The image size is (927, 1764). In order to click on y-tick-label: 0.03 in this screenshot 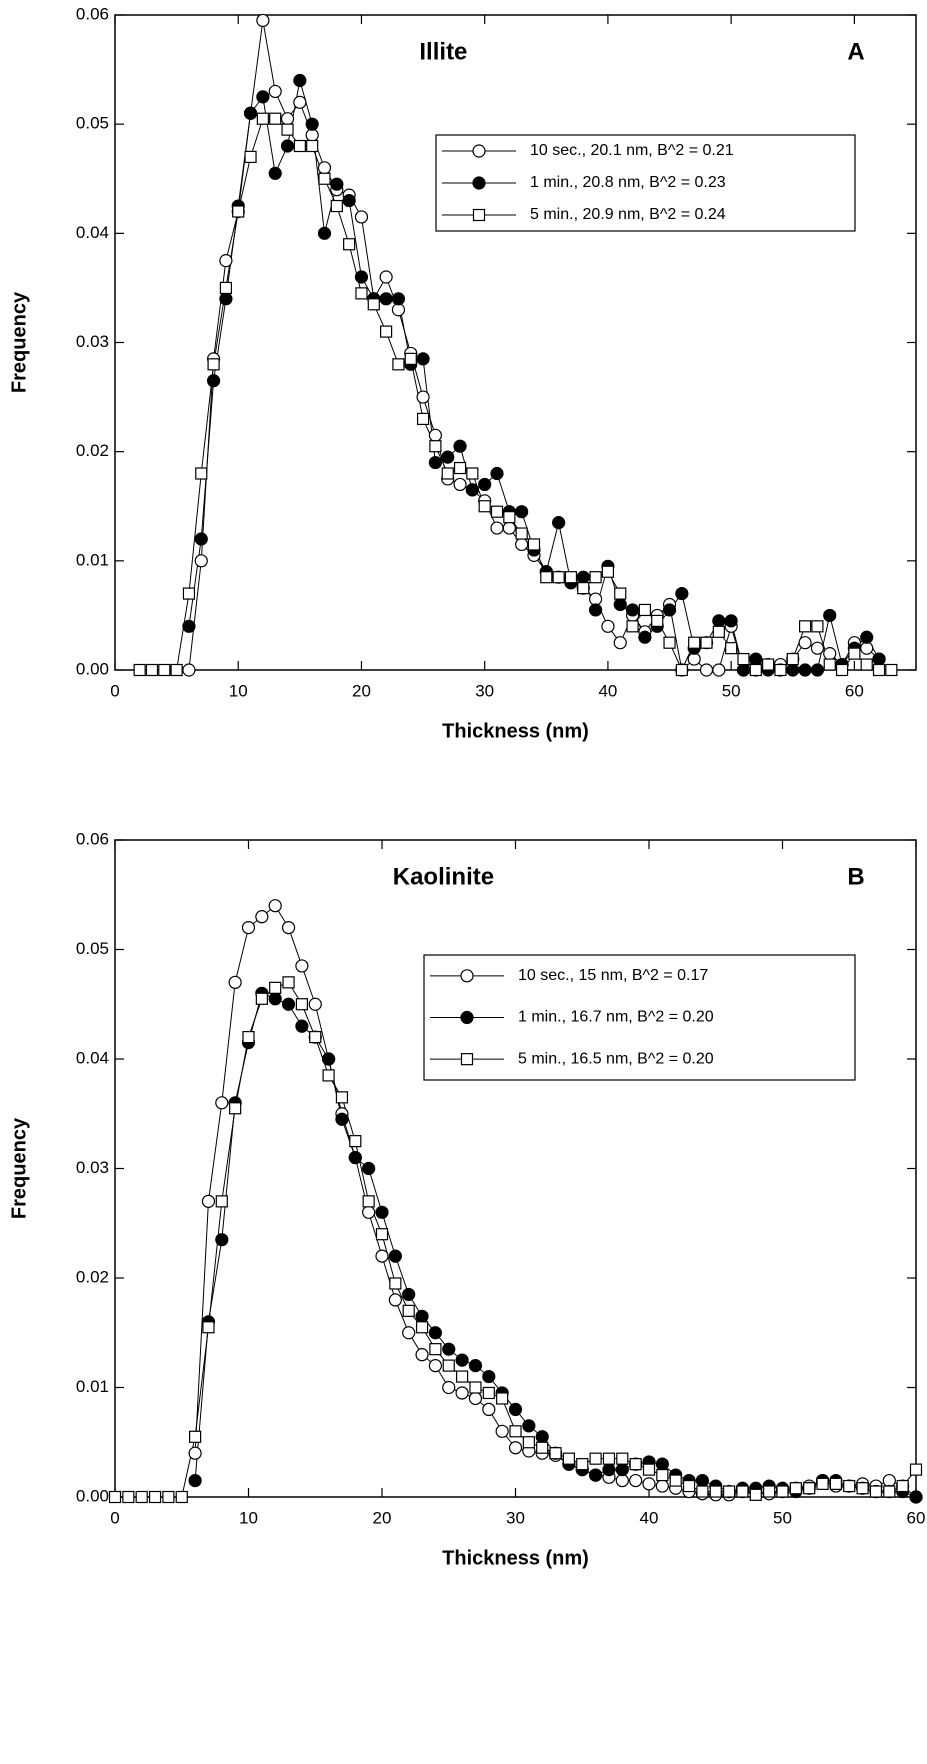, I will do `click(92, 1167)`.